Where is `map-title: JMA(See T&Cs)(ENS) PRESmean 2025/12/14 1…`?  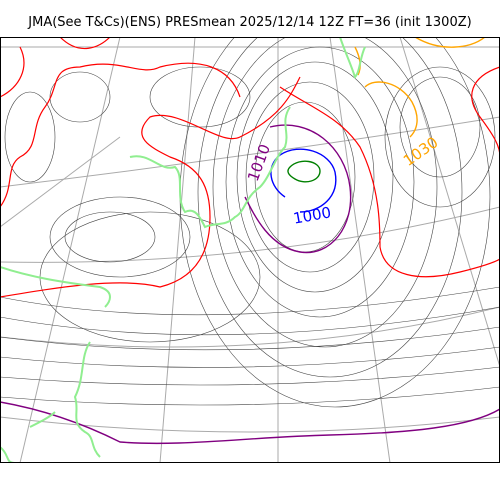 map-title: JMA(See T&Cs)(ENS) PRESmean 2025/12/14 1… is located at coordinates (250, 22).